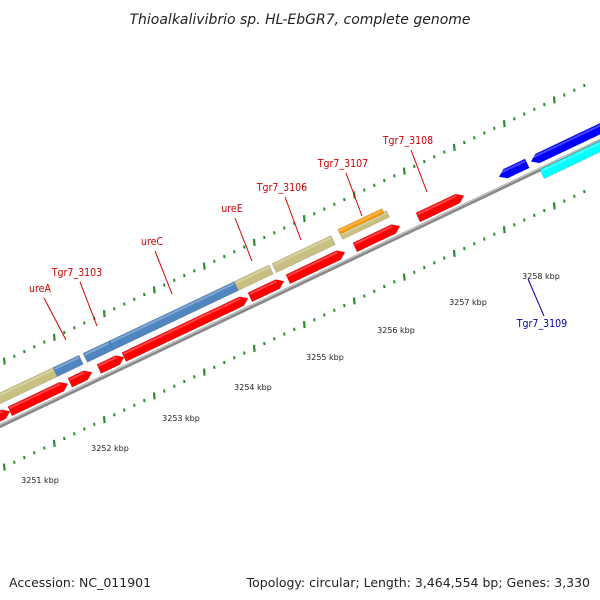 Image resolution: width=600 pixels, height=600 pixels. Describe the element at coordinates (181, 418) in the screenshot. I see `scale-label: 3253 kbp` at that location.